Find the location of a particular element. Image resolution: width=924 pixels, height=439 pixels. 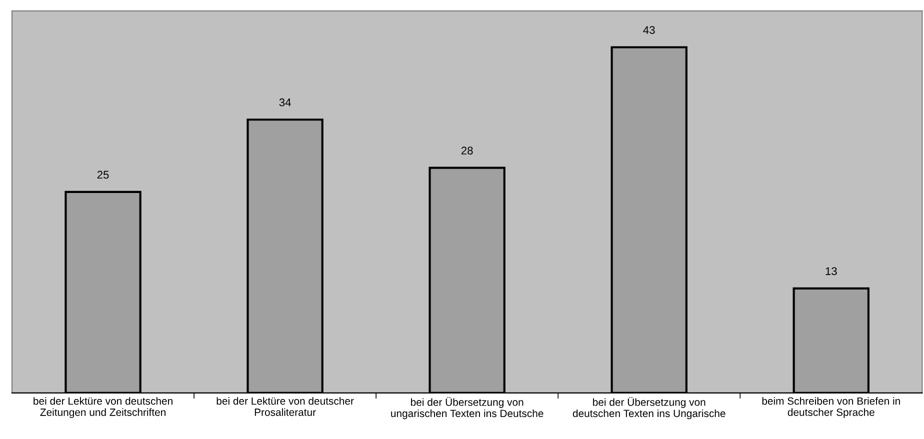

x-tick-label: bei der Lektüre von deutscher Prosaliteratur is located at coordinates (285, 406).